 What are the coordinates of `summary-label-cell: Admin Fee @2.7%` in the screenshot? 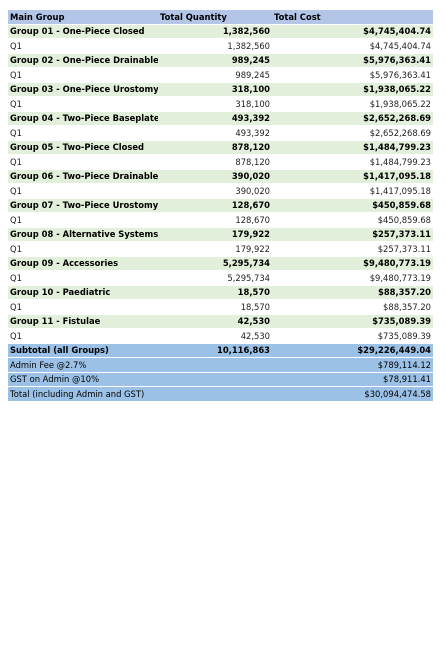 It's located at (83, 365).